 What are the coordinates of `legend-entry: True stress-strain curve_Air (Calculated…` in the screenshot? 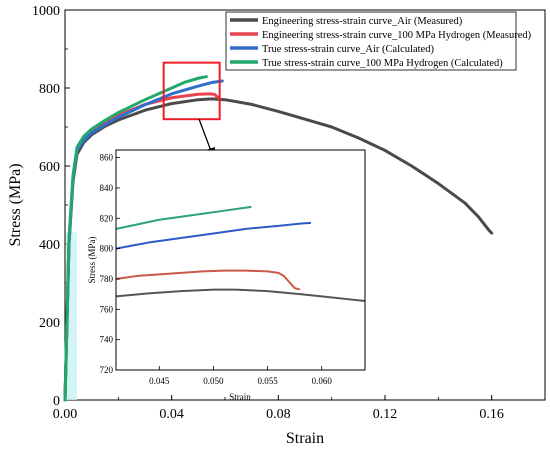 It's located at (332, 49).